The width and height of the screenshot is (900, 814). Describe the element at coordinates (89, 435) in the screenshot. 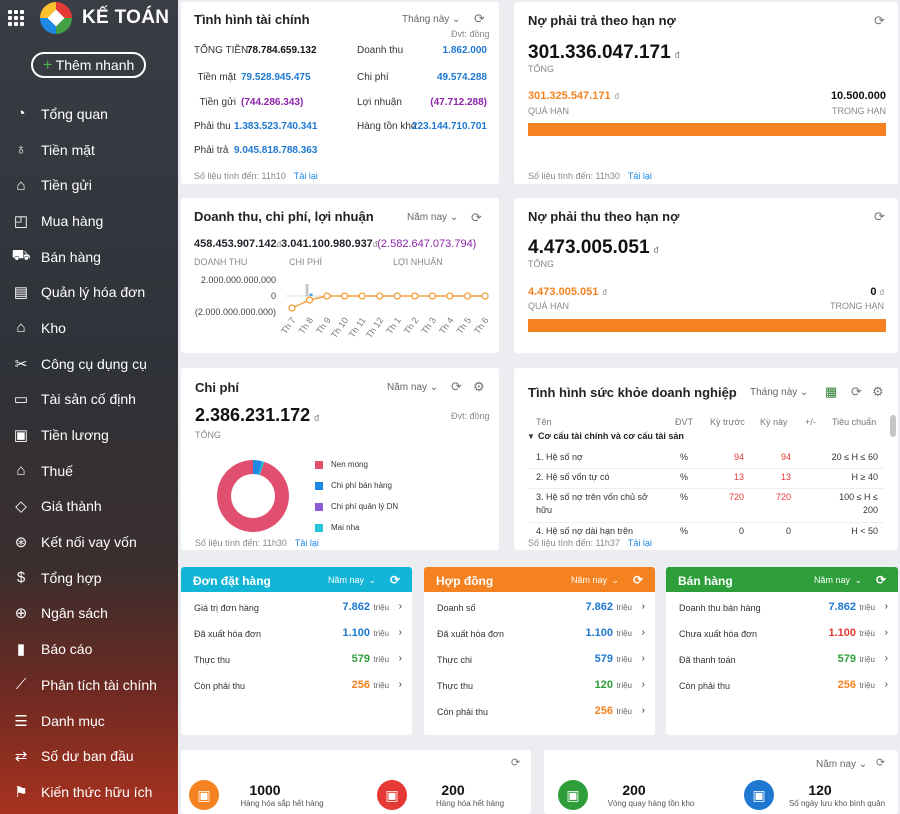

I see `sidebar-item-9: ▣ Tiền lương` at that location.